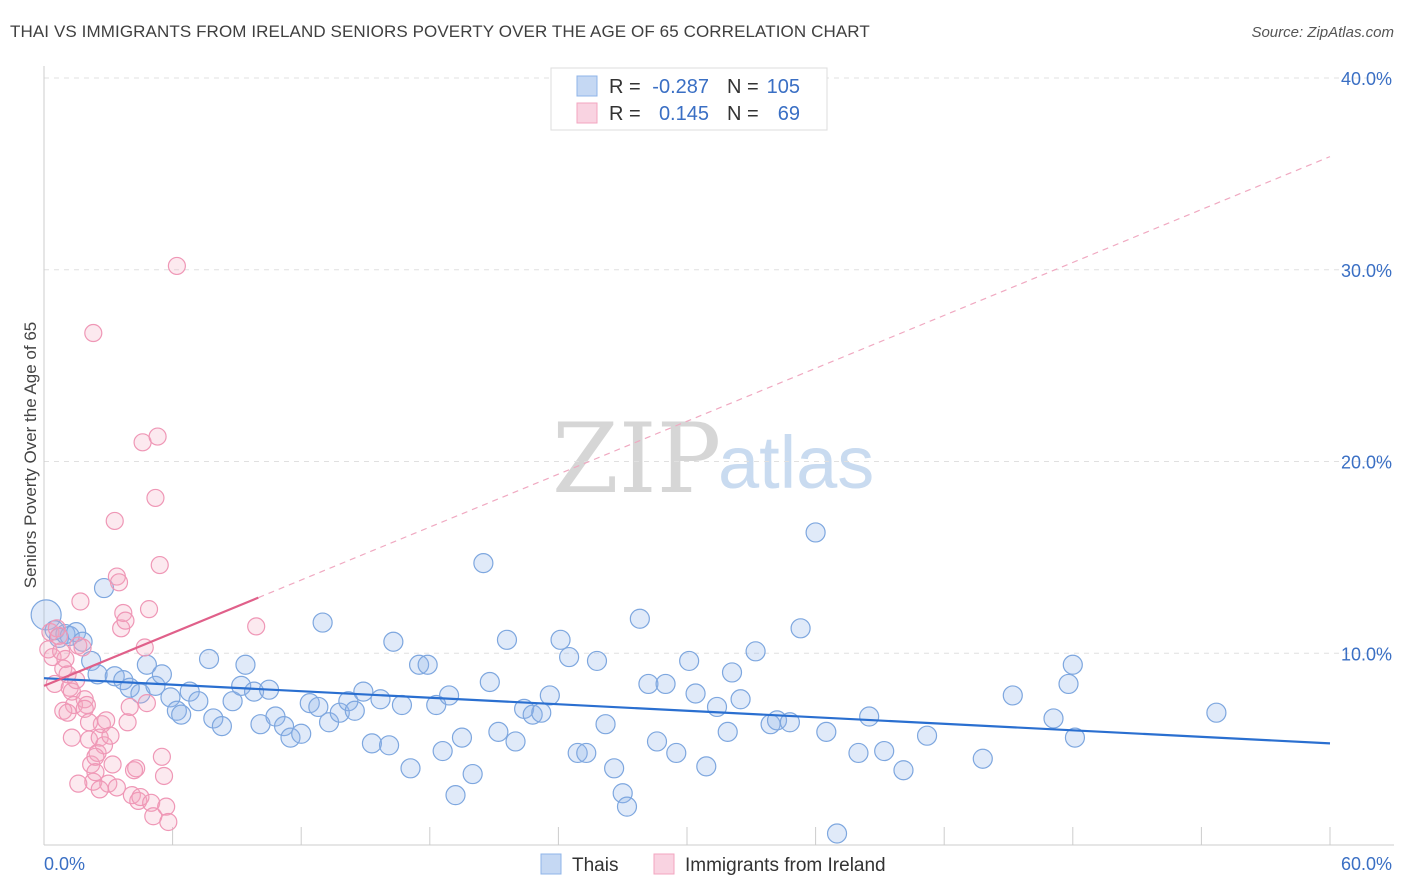  Describe the element at coordinates (1366, 463) in the screenshot. I see `y-tick-label: 20.0%` at that location.